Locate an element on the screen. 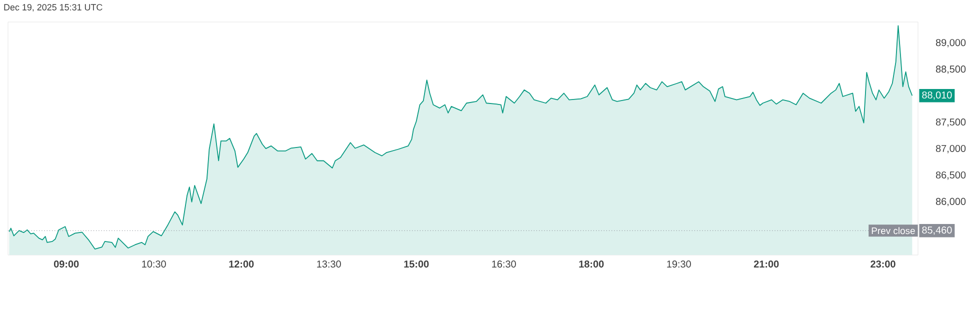 The image size is (980, 323). x-tick-label: 21:00 is located at coordinates (766, 264).